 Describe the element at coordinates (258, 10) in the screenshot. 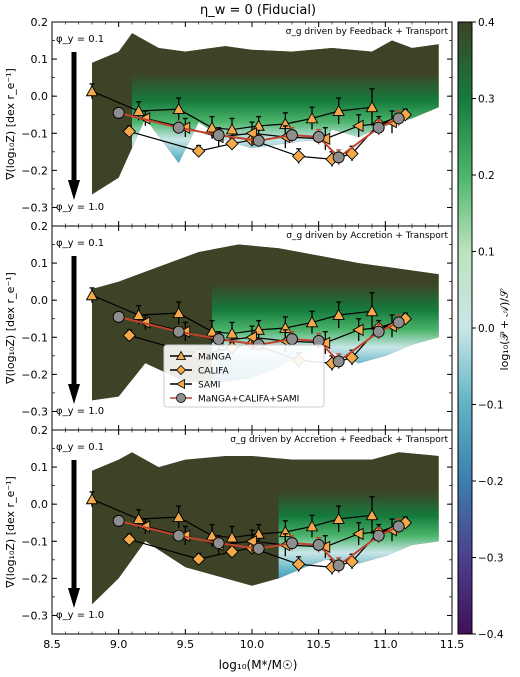

I see `figure-title: η_w = 0 (Fiducial)` at that location.